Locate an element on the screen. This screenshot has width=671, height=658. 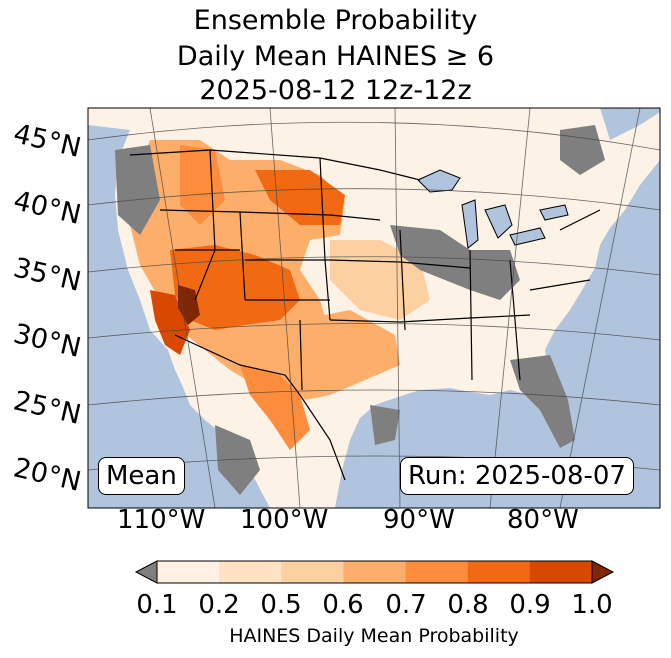
great-lakes is located at coordinates (493, 209).